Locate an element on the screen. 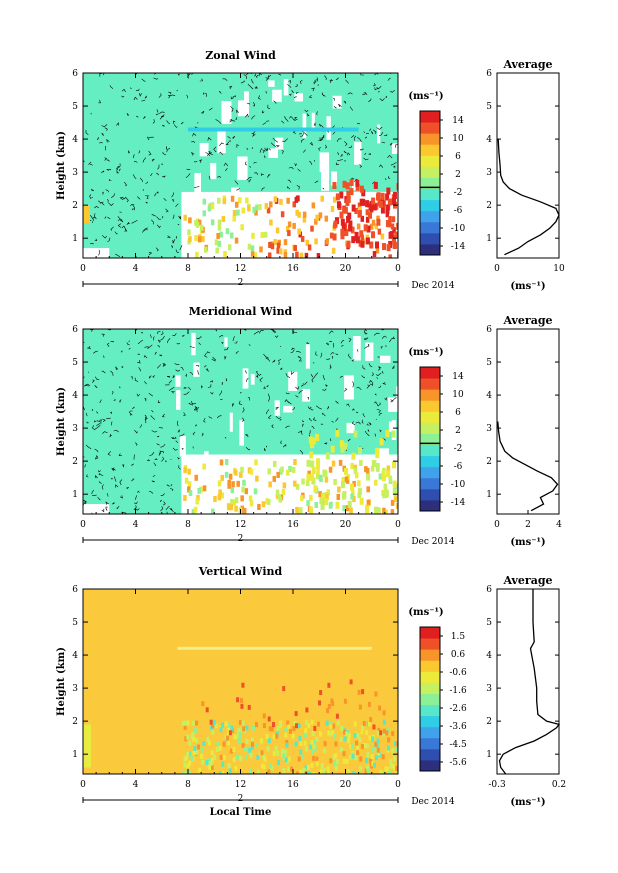 Image resolution: width=618 pixels, height=873 pixels. avg-unit-label: (ms⁻¹) is located at coordinates (527, 542).